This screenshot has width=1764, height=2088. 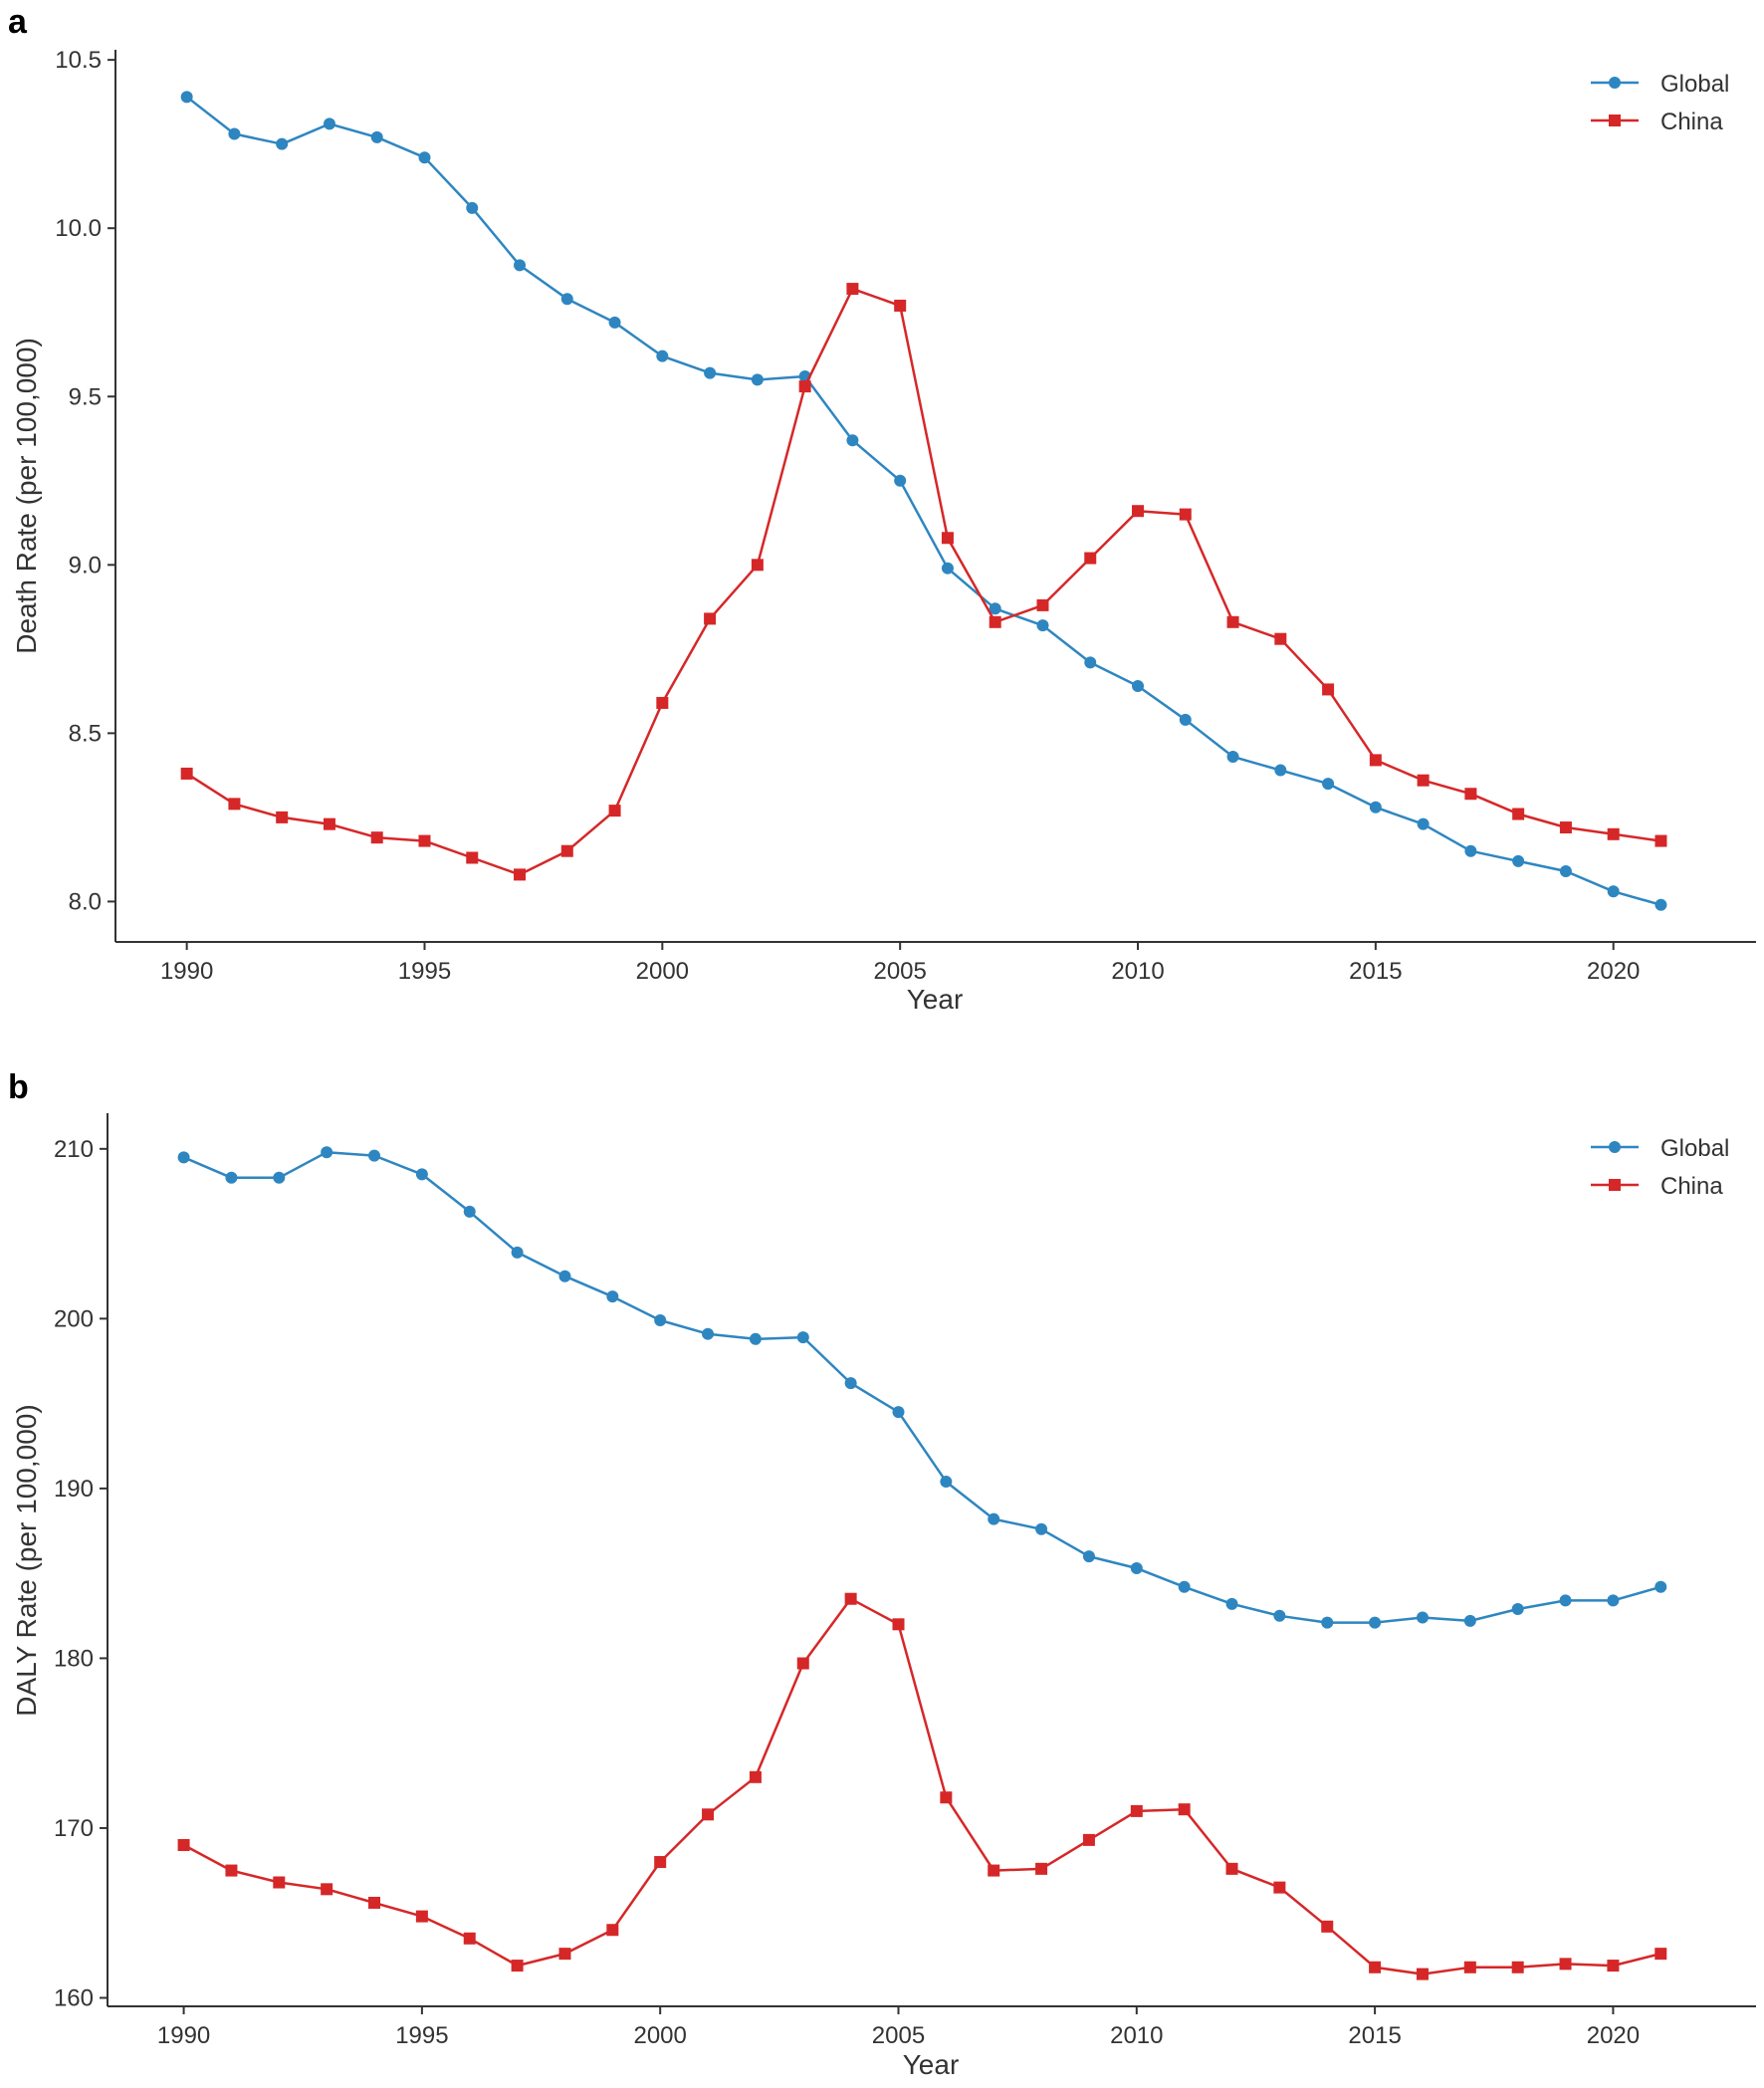 What do you see at coordinates (1660, 1167) in the screenshot?
I see `legend: Global China` at bounding box center [1660, 1167].